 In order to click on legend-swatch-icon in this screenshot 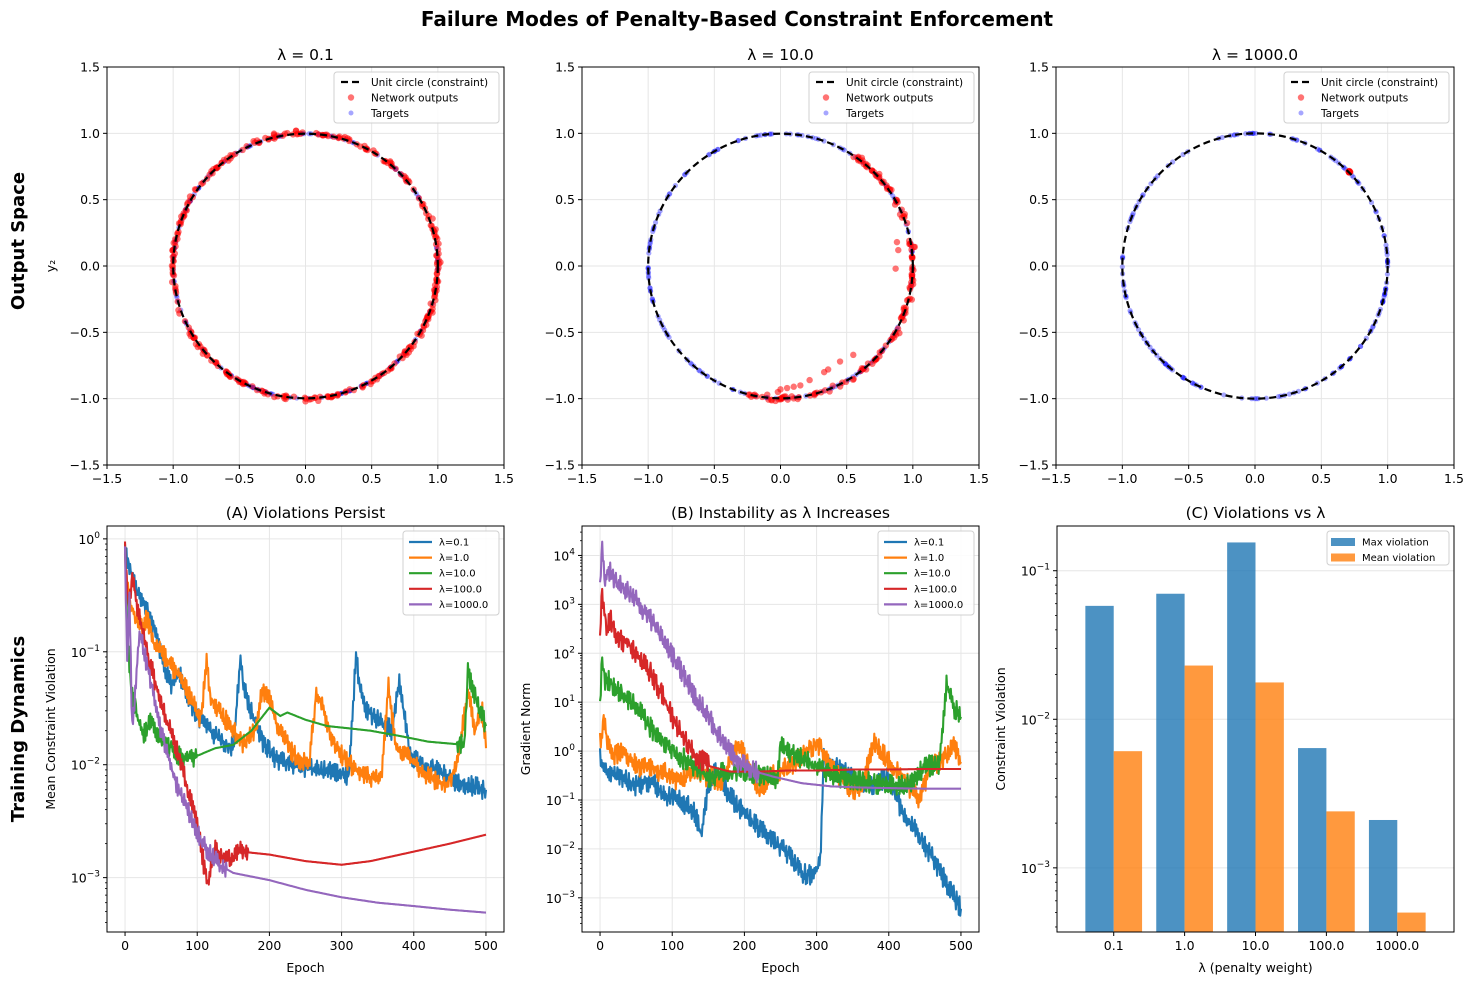, I will do `click(1343, 542)`.